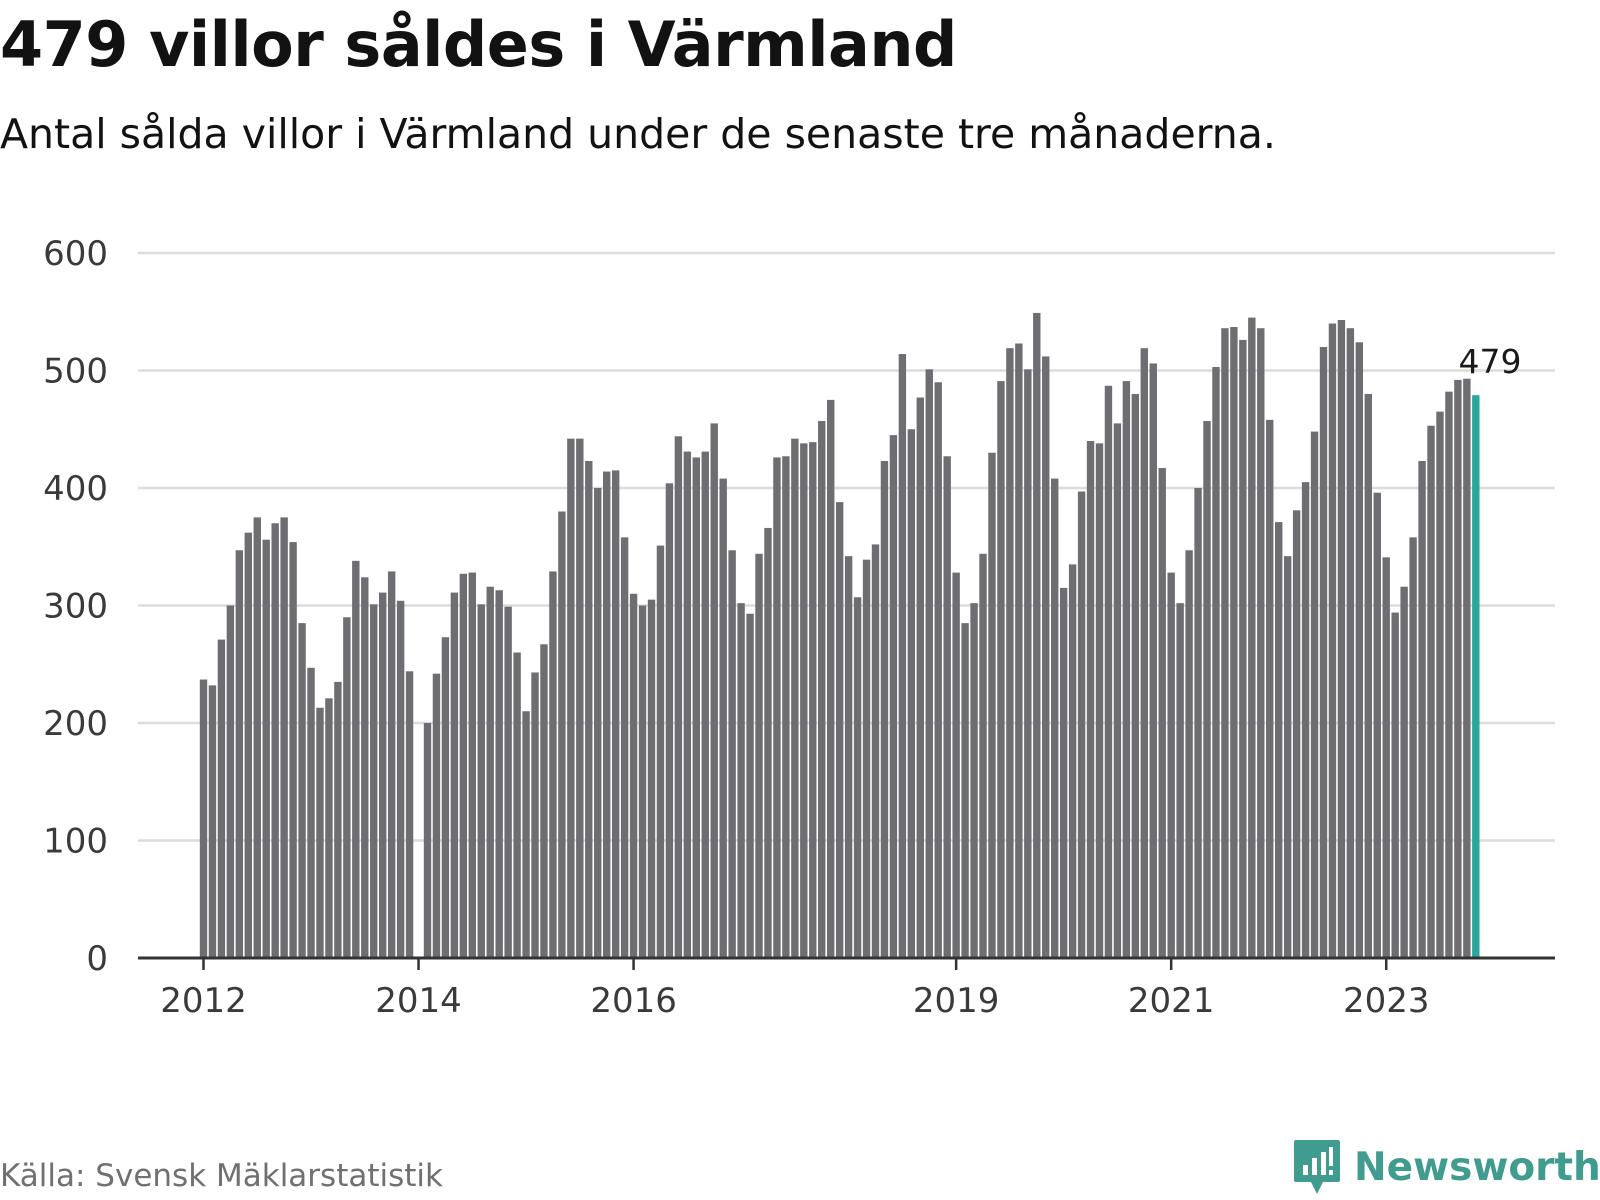 This screenshot has height=1200, width=1600. I want to click on x-tick-label: 2023, so click(1386, 1001).